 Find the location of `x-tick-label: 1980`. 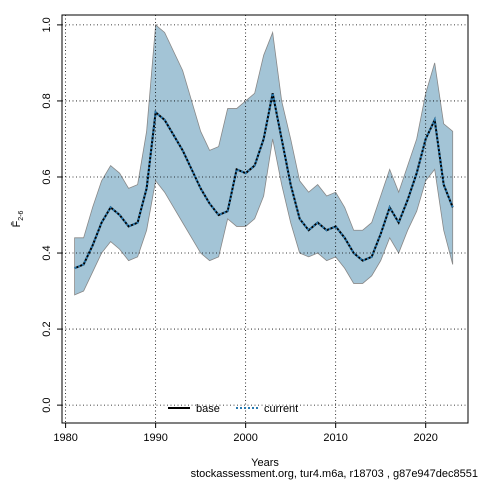

x-tick-label: 1980 is located at coordinates (65, 438).